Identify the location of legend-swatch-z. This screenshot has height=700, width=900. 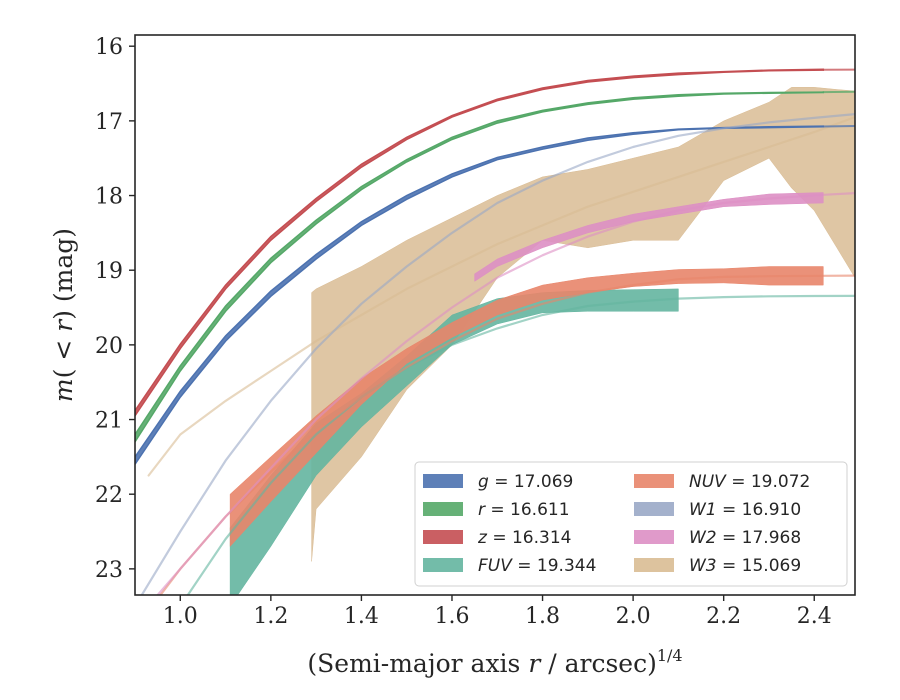
(443, 537).